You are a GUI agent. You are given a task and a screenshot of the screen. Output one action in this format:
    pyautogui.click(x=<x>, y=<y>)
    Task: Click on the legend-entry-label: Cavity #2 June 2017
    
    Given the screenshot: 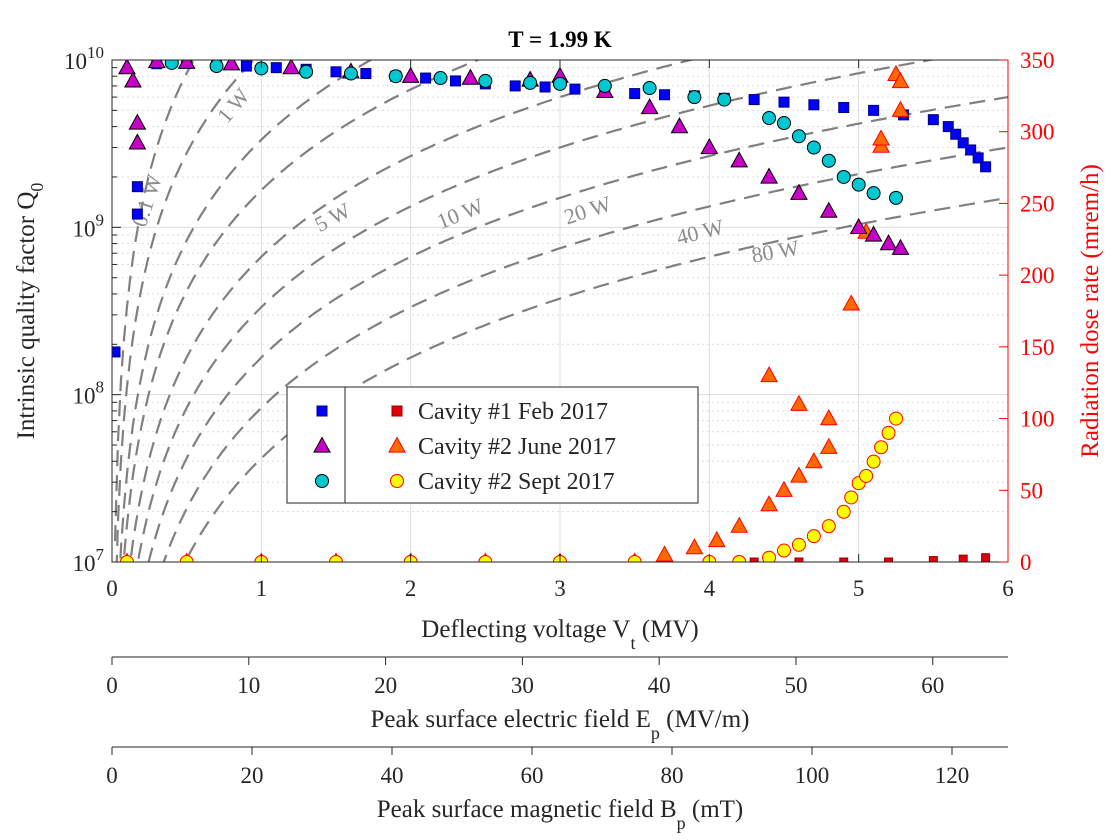 What is the action you would take?
    pyautogui.click(x=517, y=447)
    